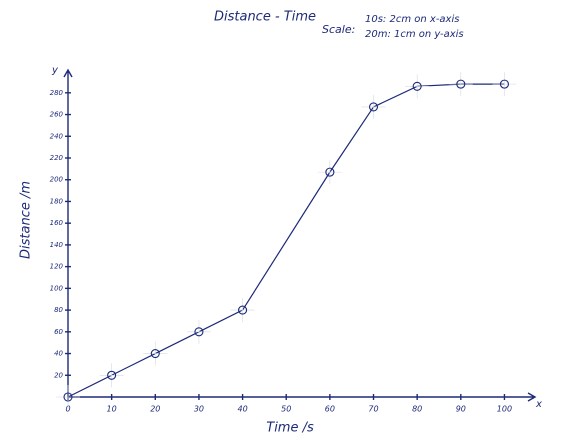  What do you see at coordinates (58, 354) in the screenshot?
I see `y-tick-label: 40` at bounding box center [58, 354].